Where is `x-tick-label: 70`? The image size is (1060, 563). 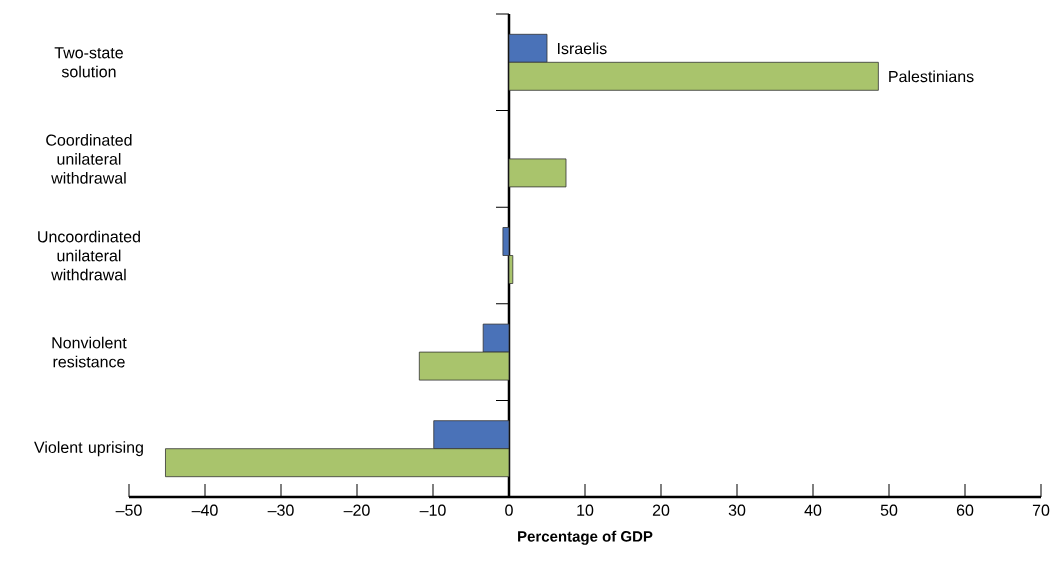 x-tick-label: 70 is located at coordinates (1041, 510).